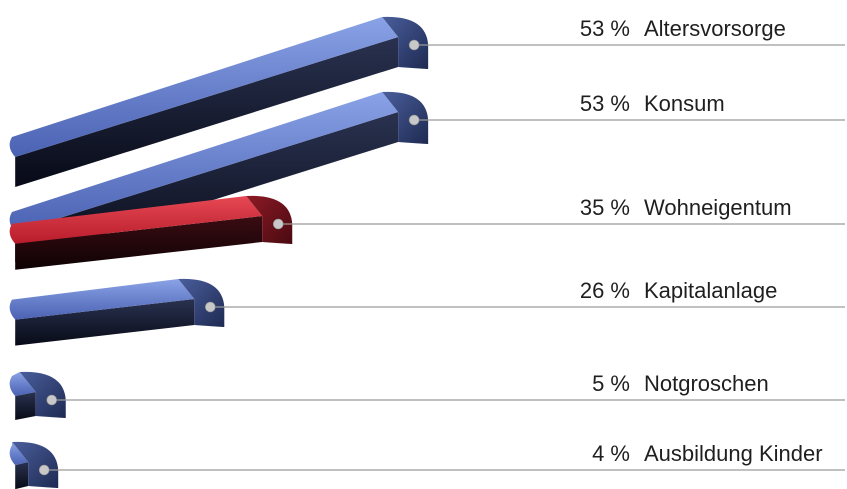 The width and height of the screenshot is (847, 489). Describe the element at coordinates (718, 207) in the screenshot. I see `category-label: Wohneigentum` at that location.